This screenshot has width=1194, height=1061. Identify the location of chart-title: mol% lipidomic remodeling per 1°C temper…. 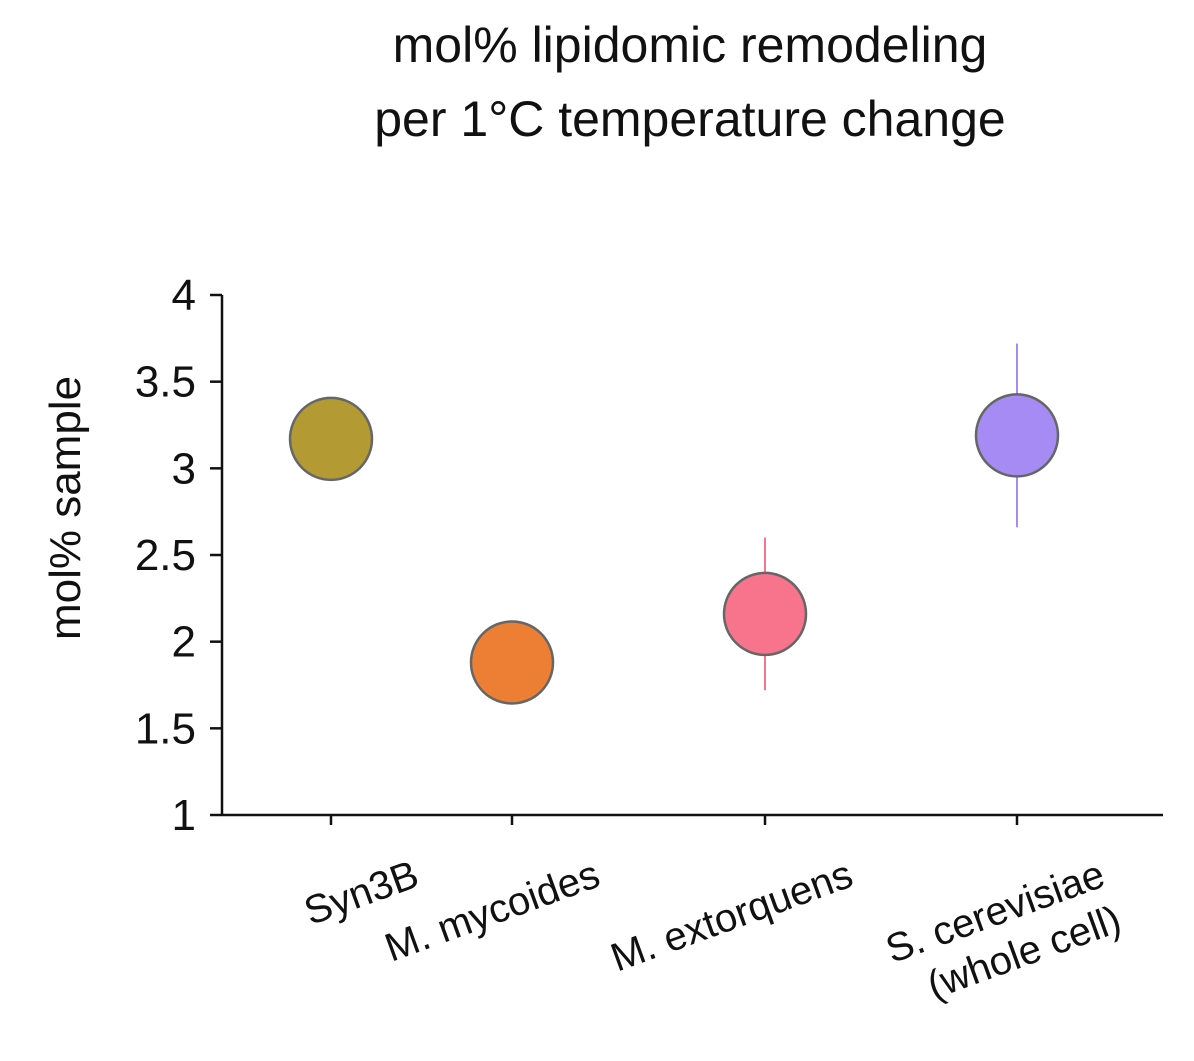
(689, 82).